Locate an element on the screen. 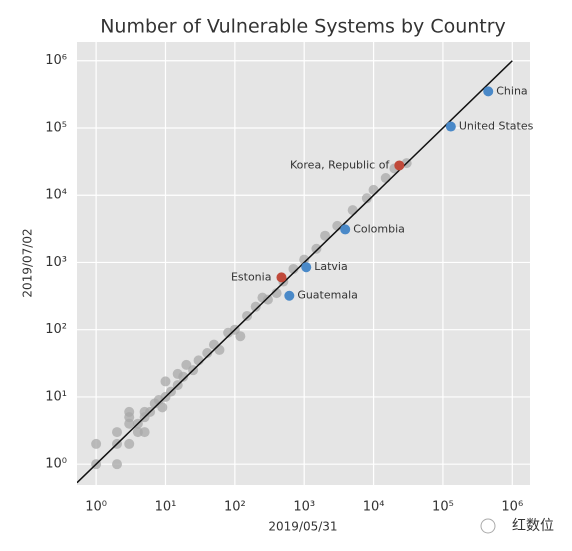 The image size is (572, 551). x-tick-label: 10⁶ is located at coordinates (512, 507).